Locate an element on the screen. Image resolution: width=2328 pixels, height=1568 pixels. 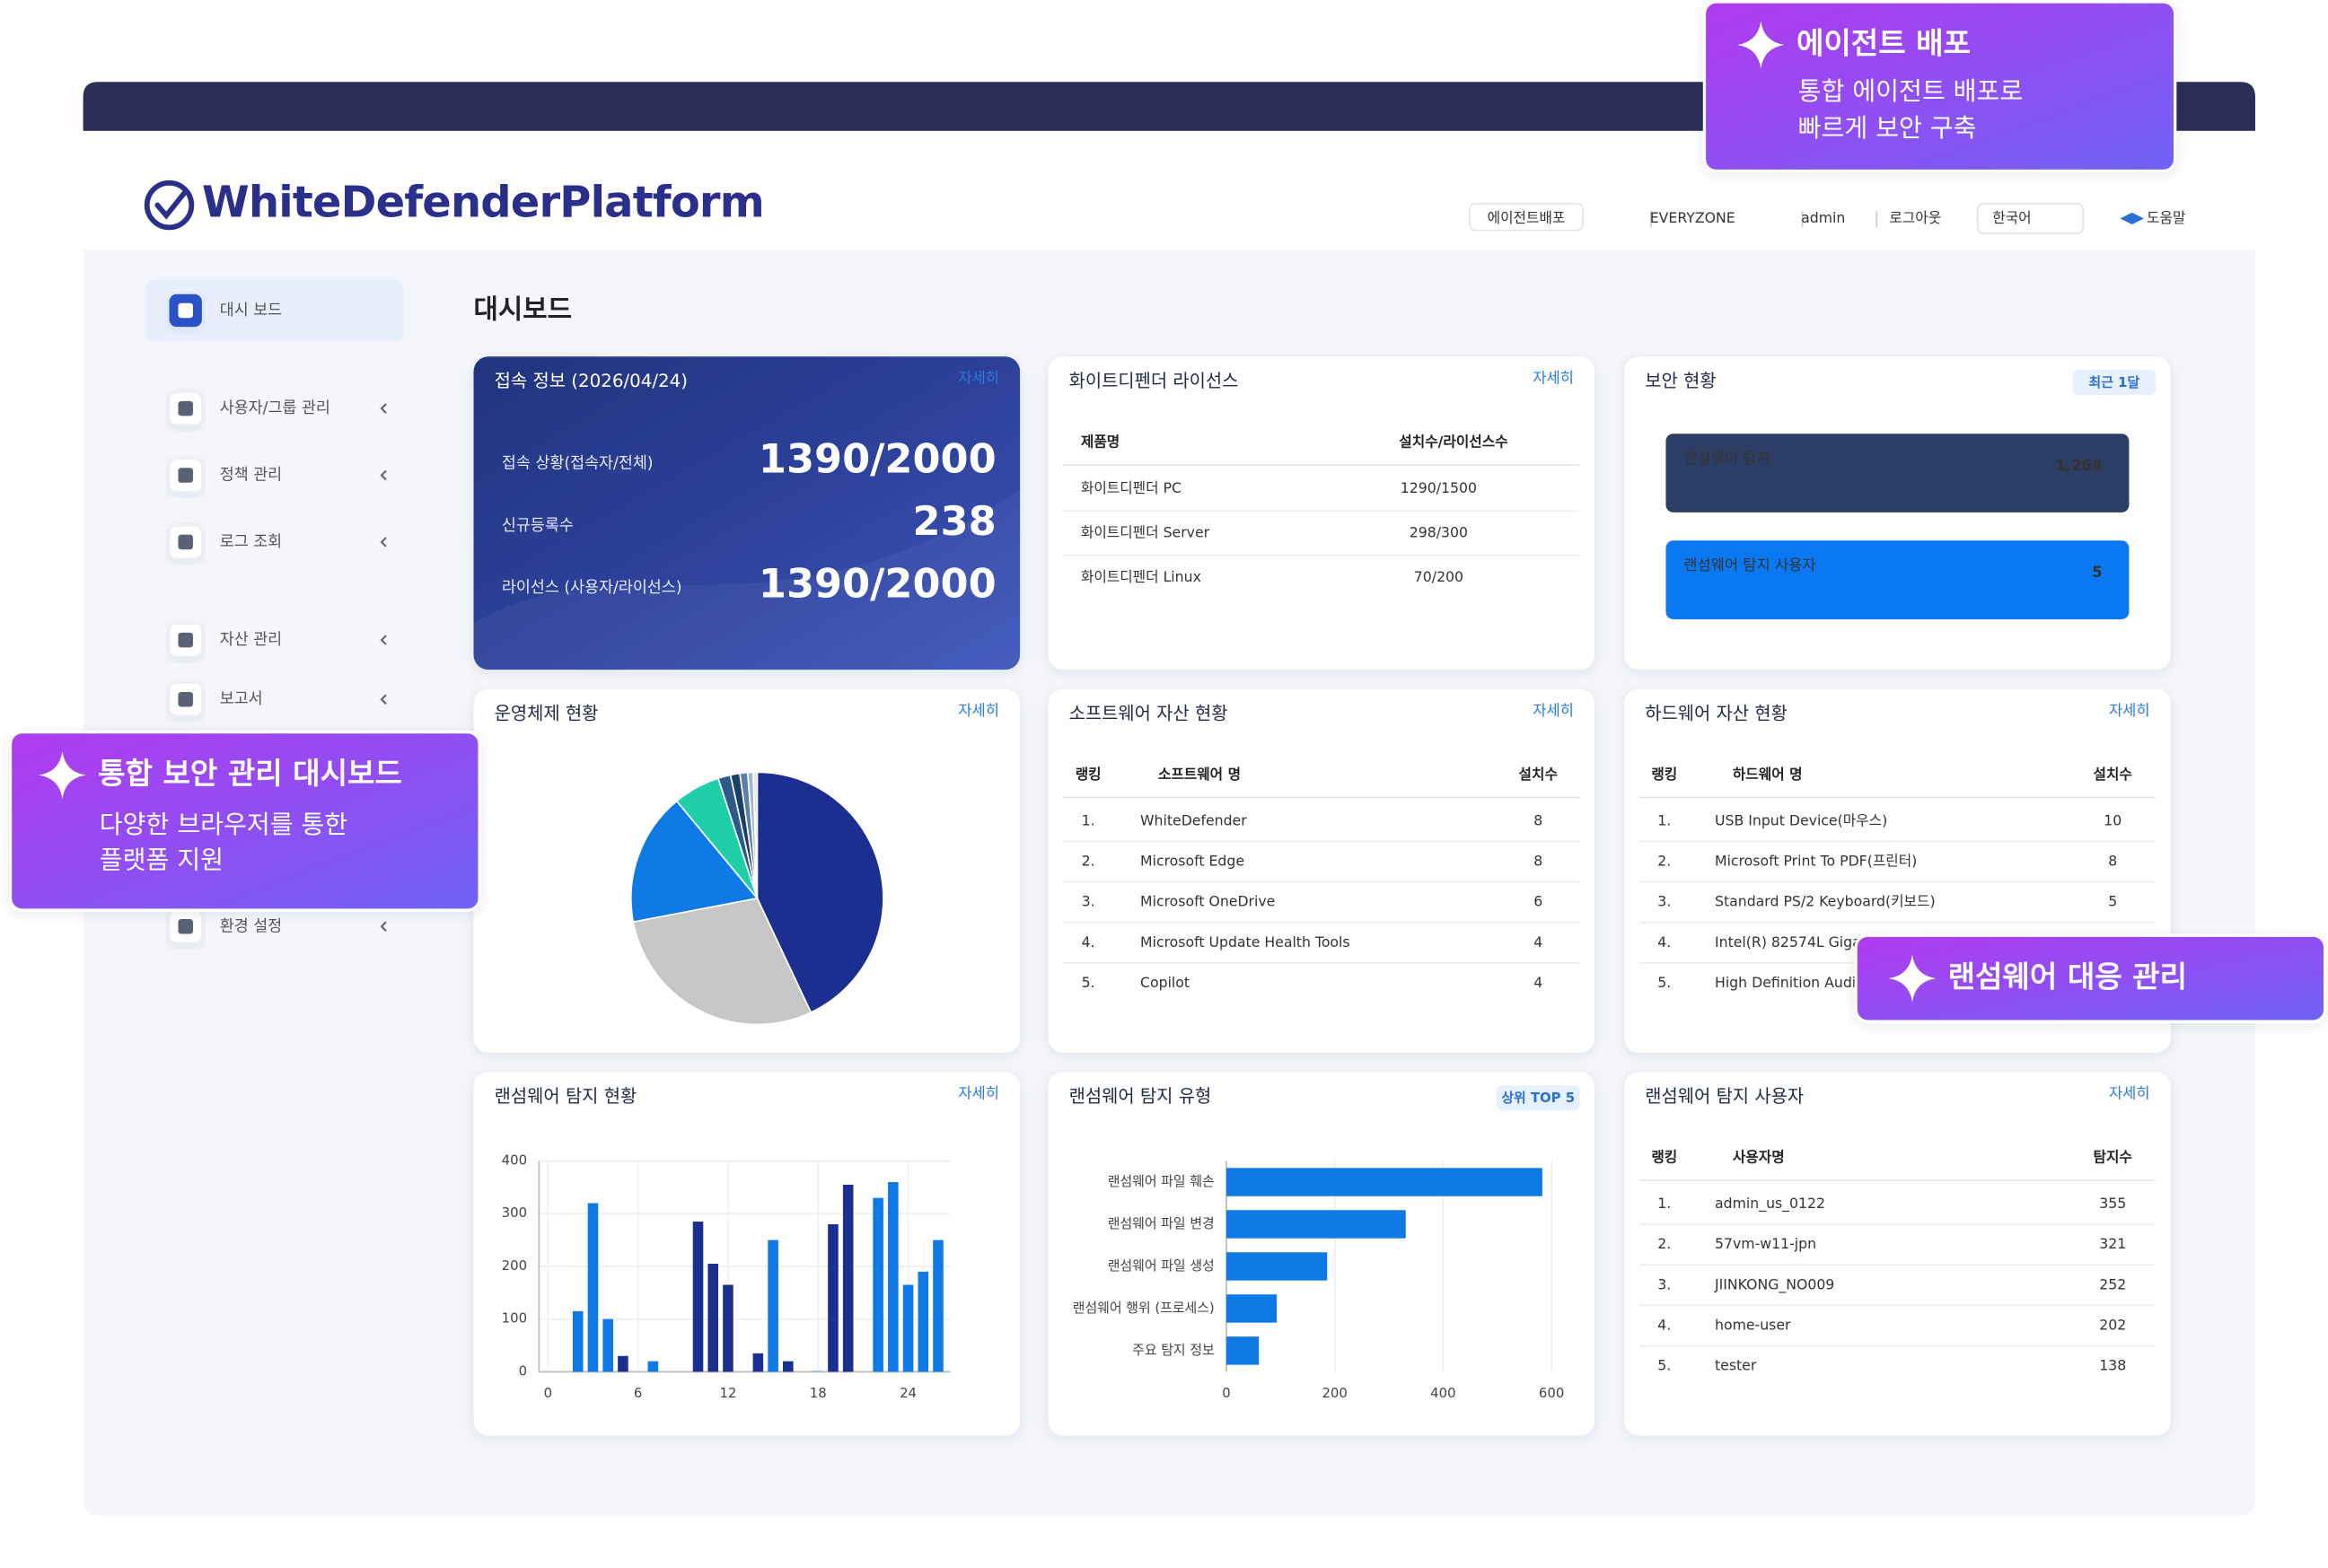
table-cell: home-user is located at coordinates (1753, 1325).